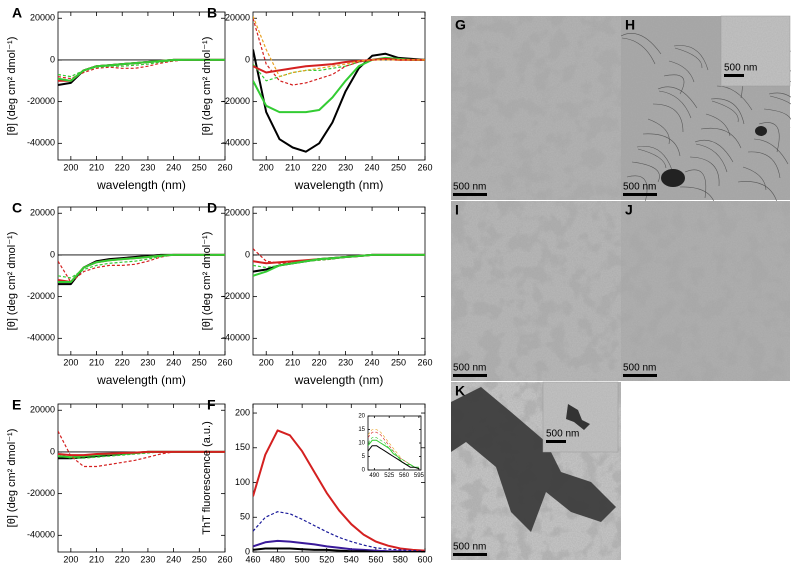 The width and height of the screenshot is (791, 567). Describe the element at coordinates (41, 143) in the screenshot. I see `y-tick-label: -40000` at that location.